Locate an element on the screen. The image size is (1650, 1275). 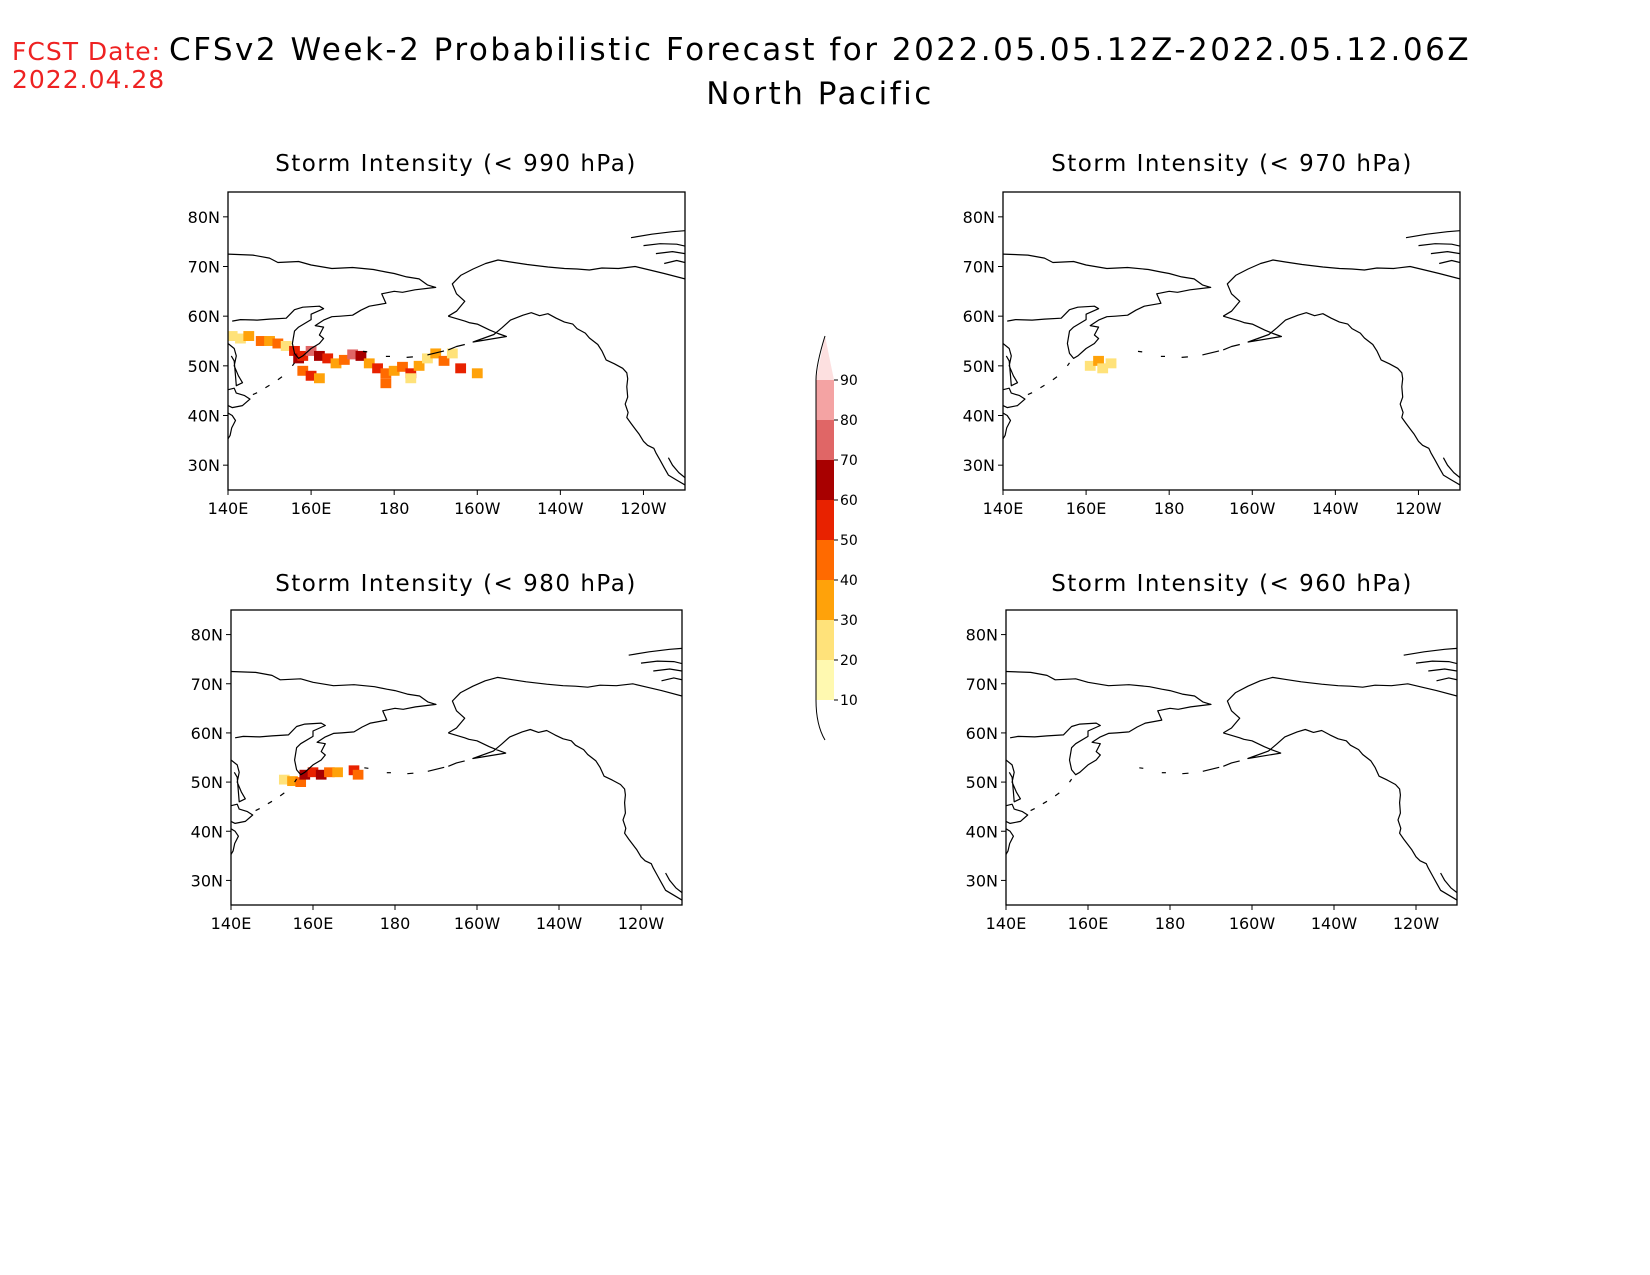
fcst-date-value: 2022.04.28 is located at coordinates (89, 79).